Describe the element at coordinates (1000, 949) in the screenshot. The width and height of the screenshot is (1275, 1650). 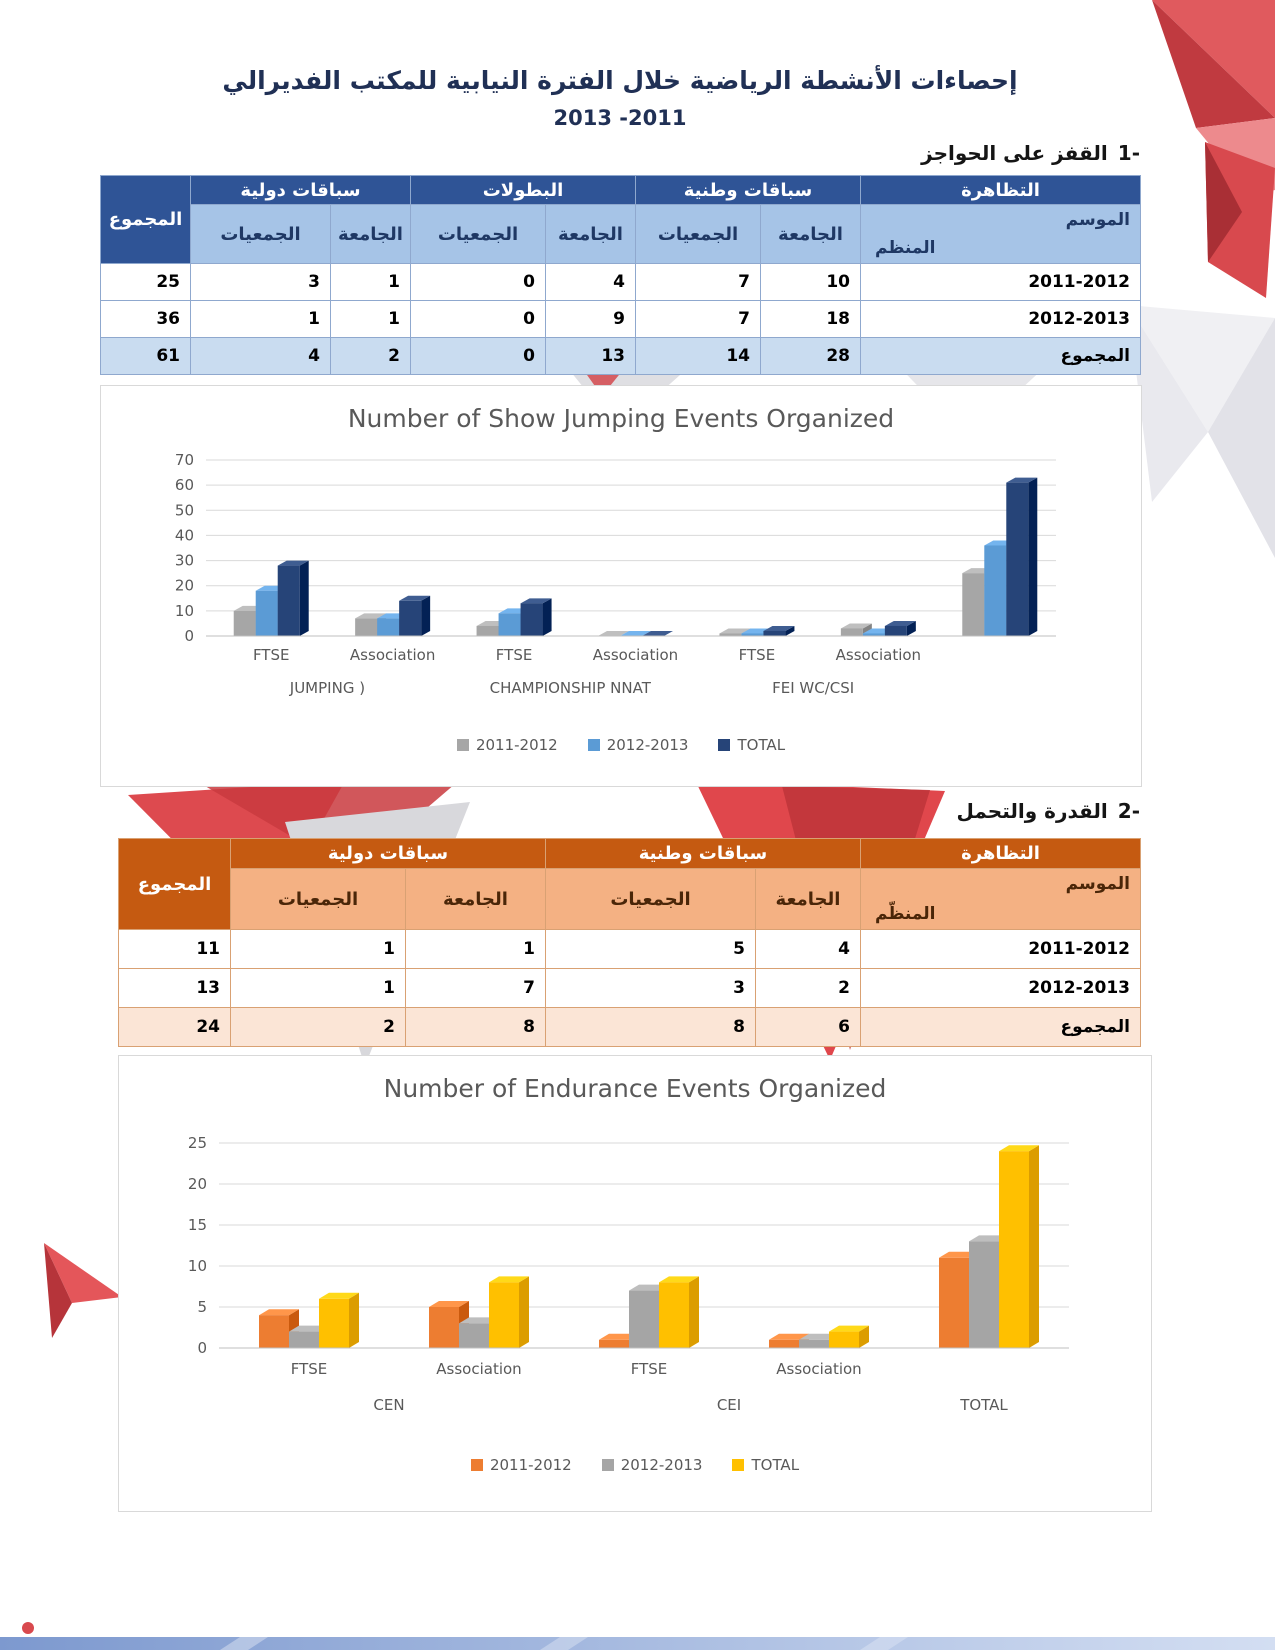
I see `row-label: 2011-2012` at that location.